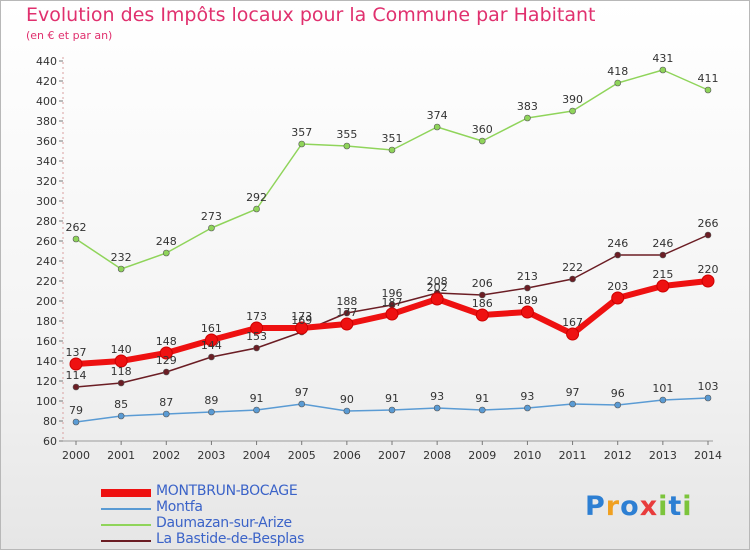  Describe the element at coordinates (618, 393) in the screenshot. I see `data-label-1: 96` at that location.